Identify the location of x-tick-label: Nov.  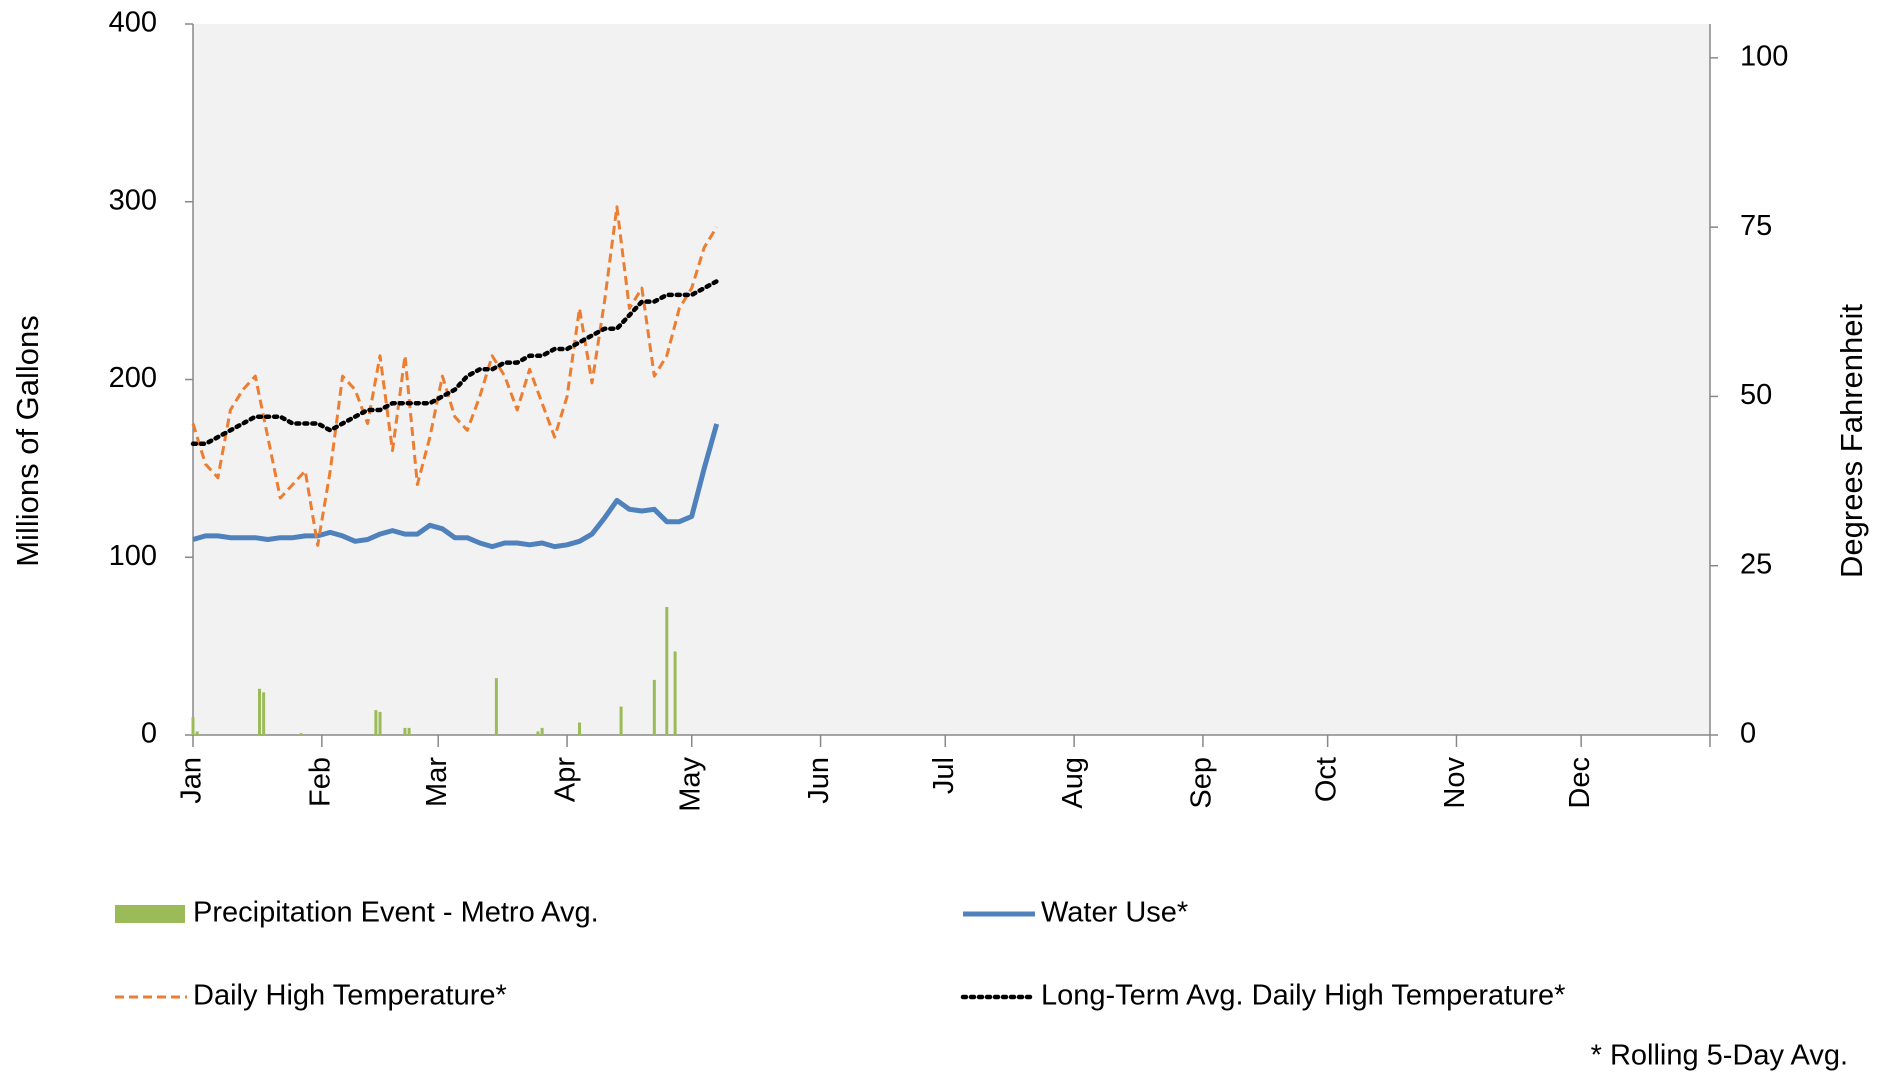
(1455, 783).